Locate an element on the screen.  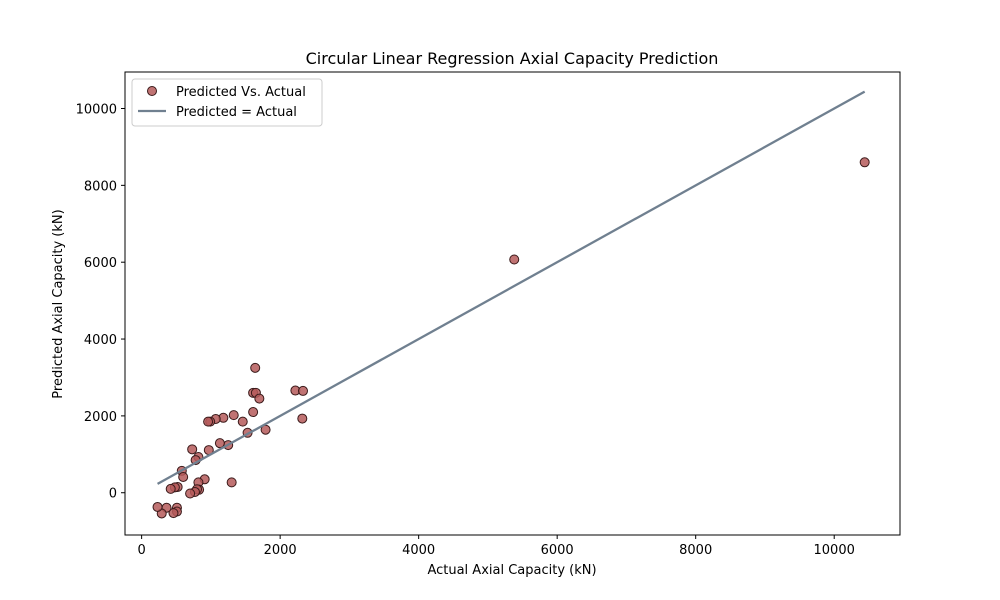
y-tick-label: 10000 is located at coordinates (96, 110).